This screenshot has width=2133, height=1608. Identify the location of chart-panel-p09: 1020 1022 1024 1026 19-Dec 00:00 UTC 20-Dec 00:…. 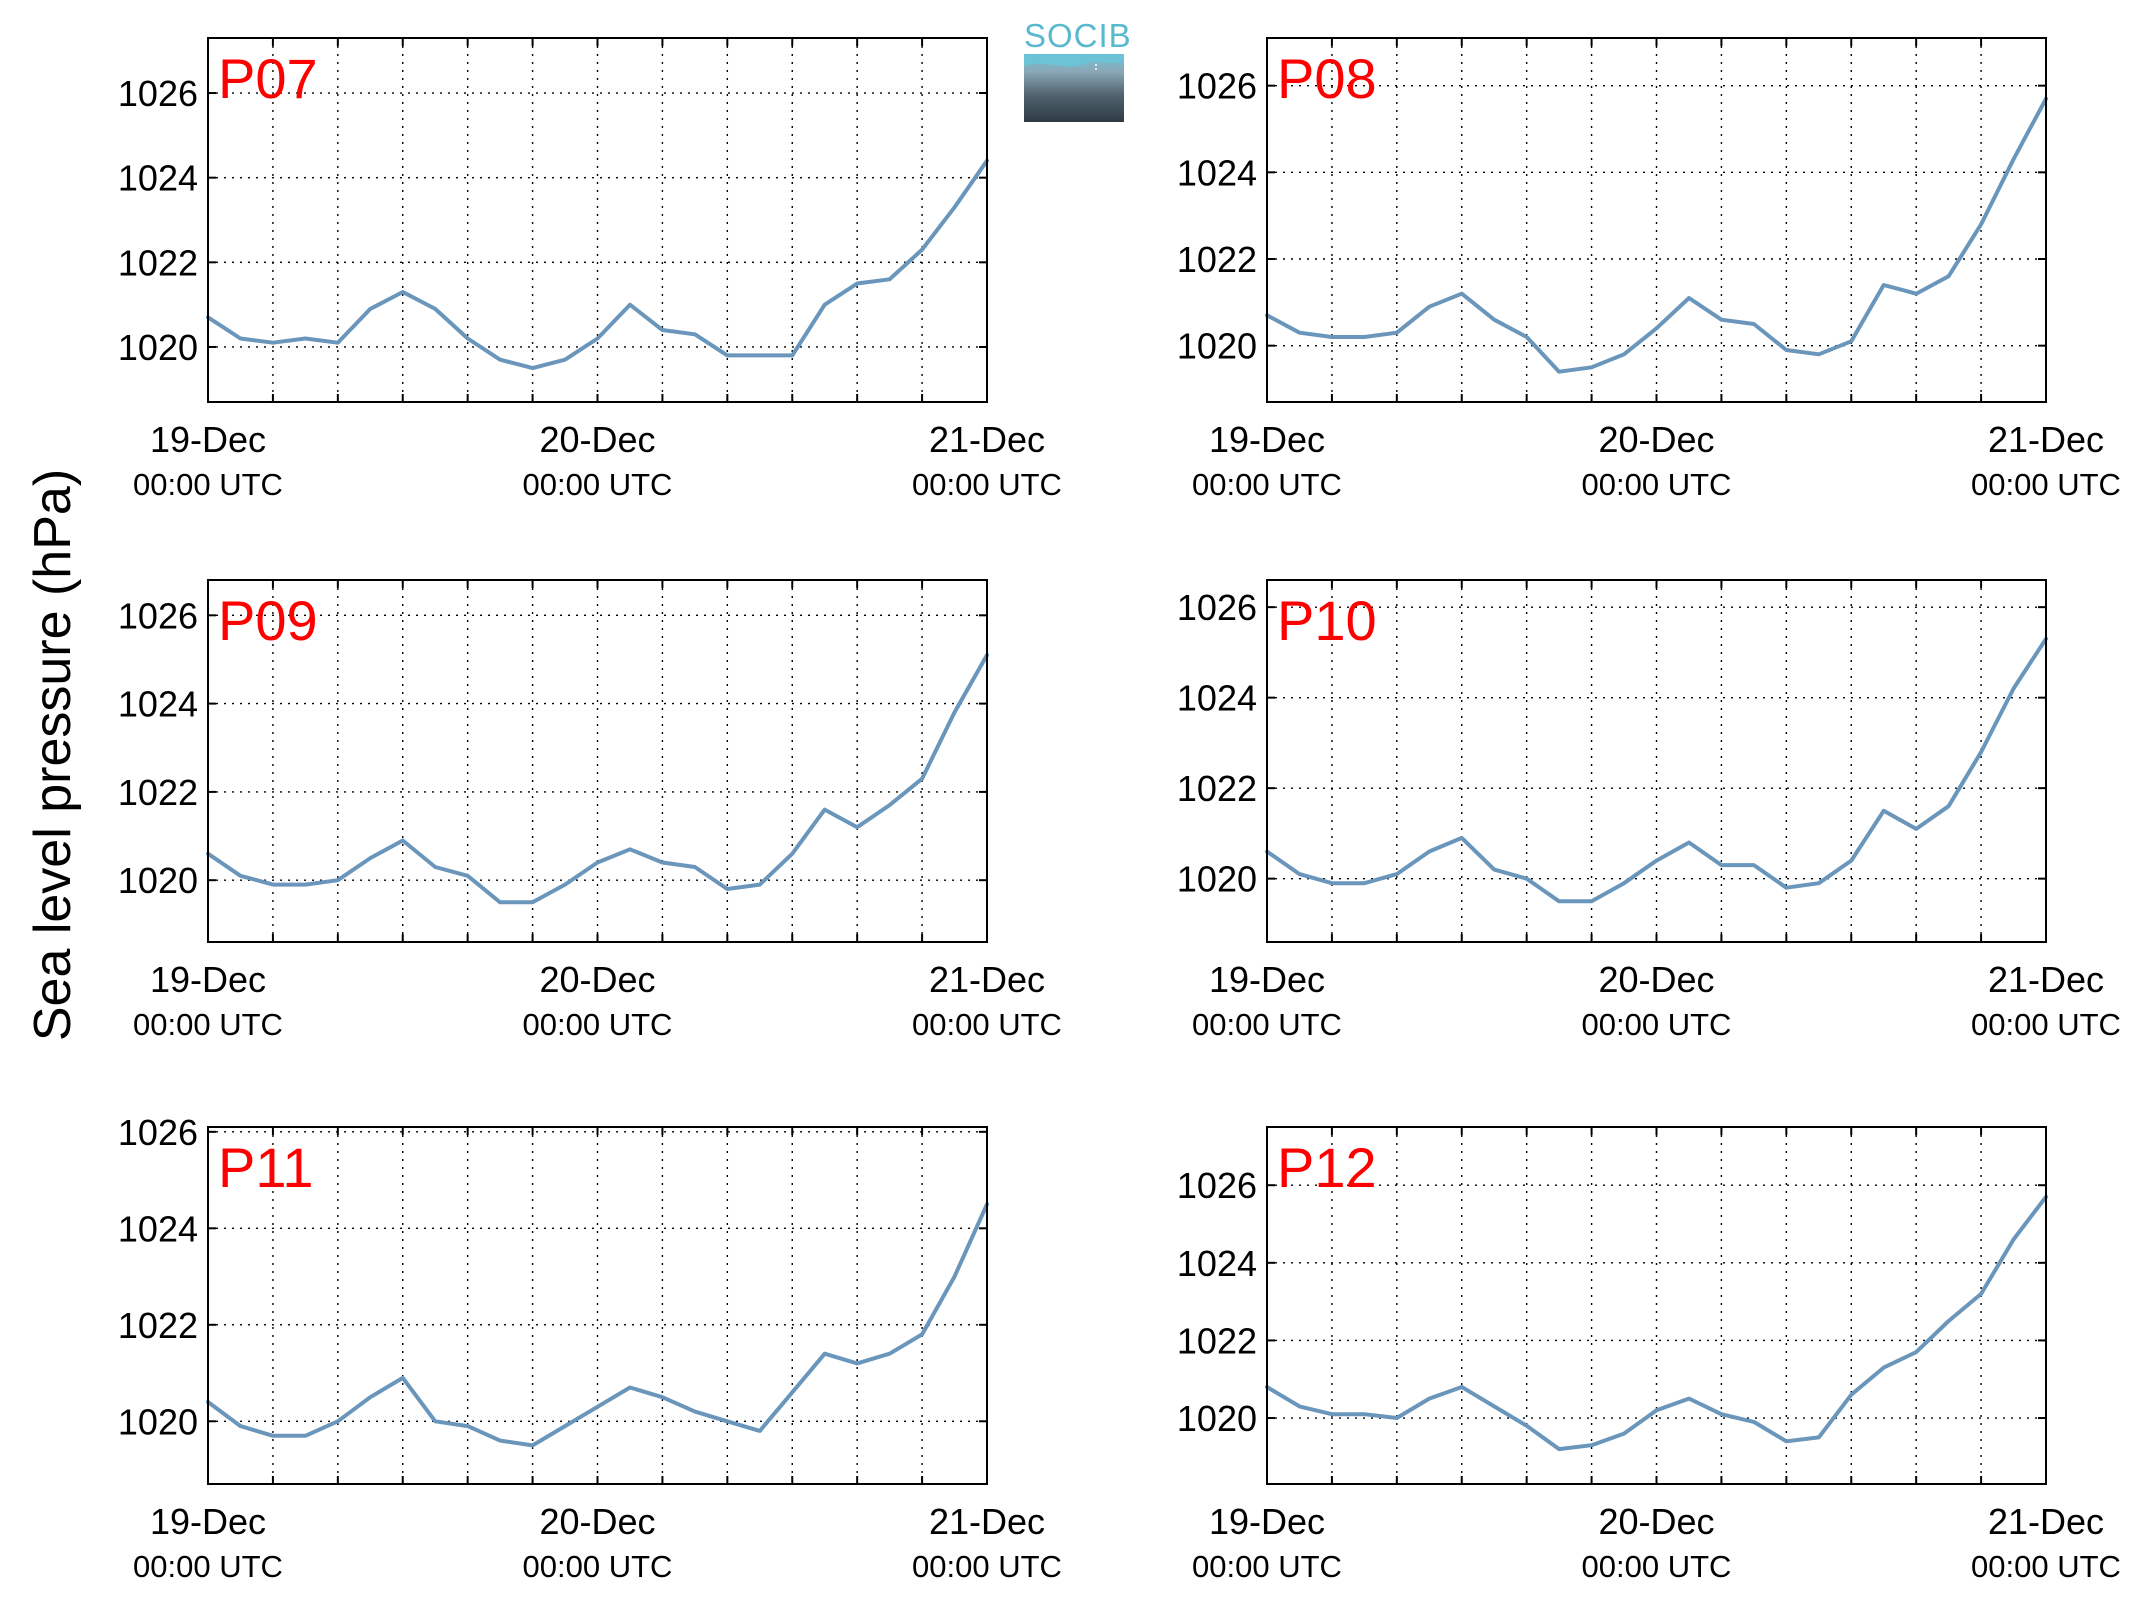
(590, 810).